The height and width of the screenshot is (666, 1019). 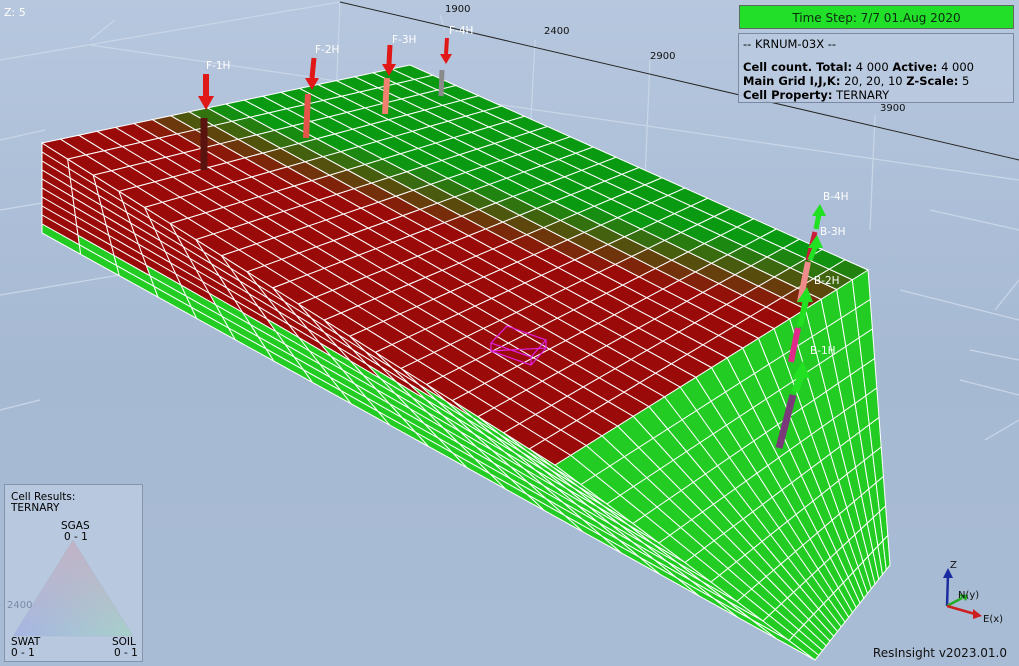 I want to click on well-f-1h, so click(x=206, y=122).